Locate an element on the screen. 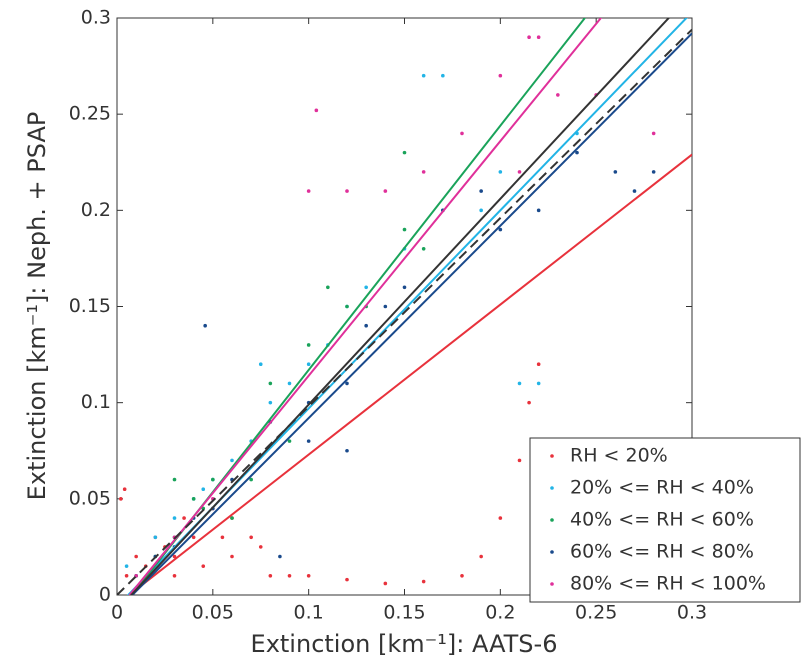 This screenshot has width=806, height=666. legend-label: 20% <= RH < 40% is located at coordinates (662, 488).